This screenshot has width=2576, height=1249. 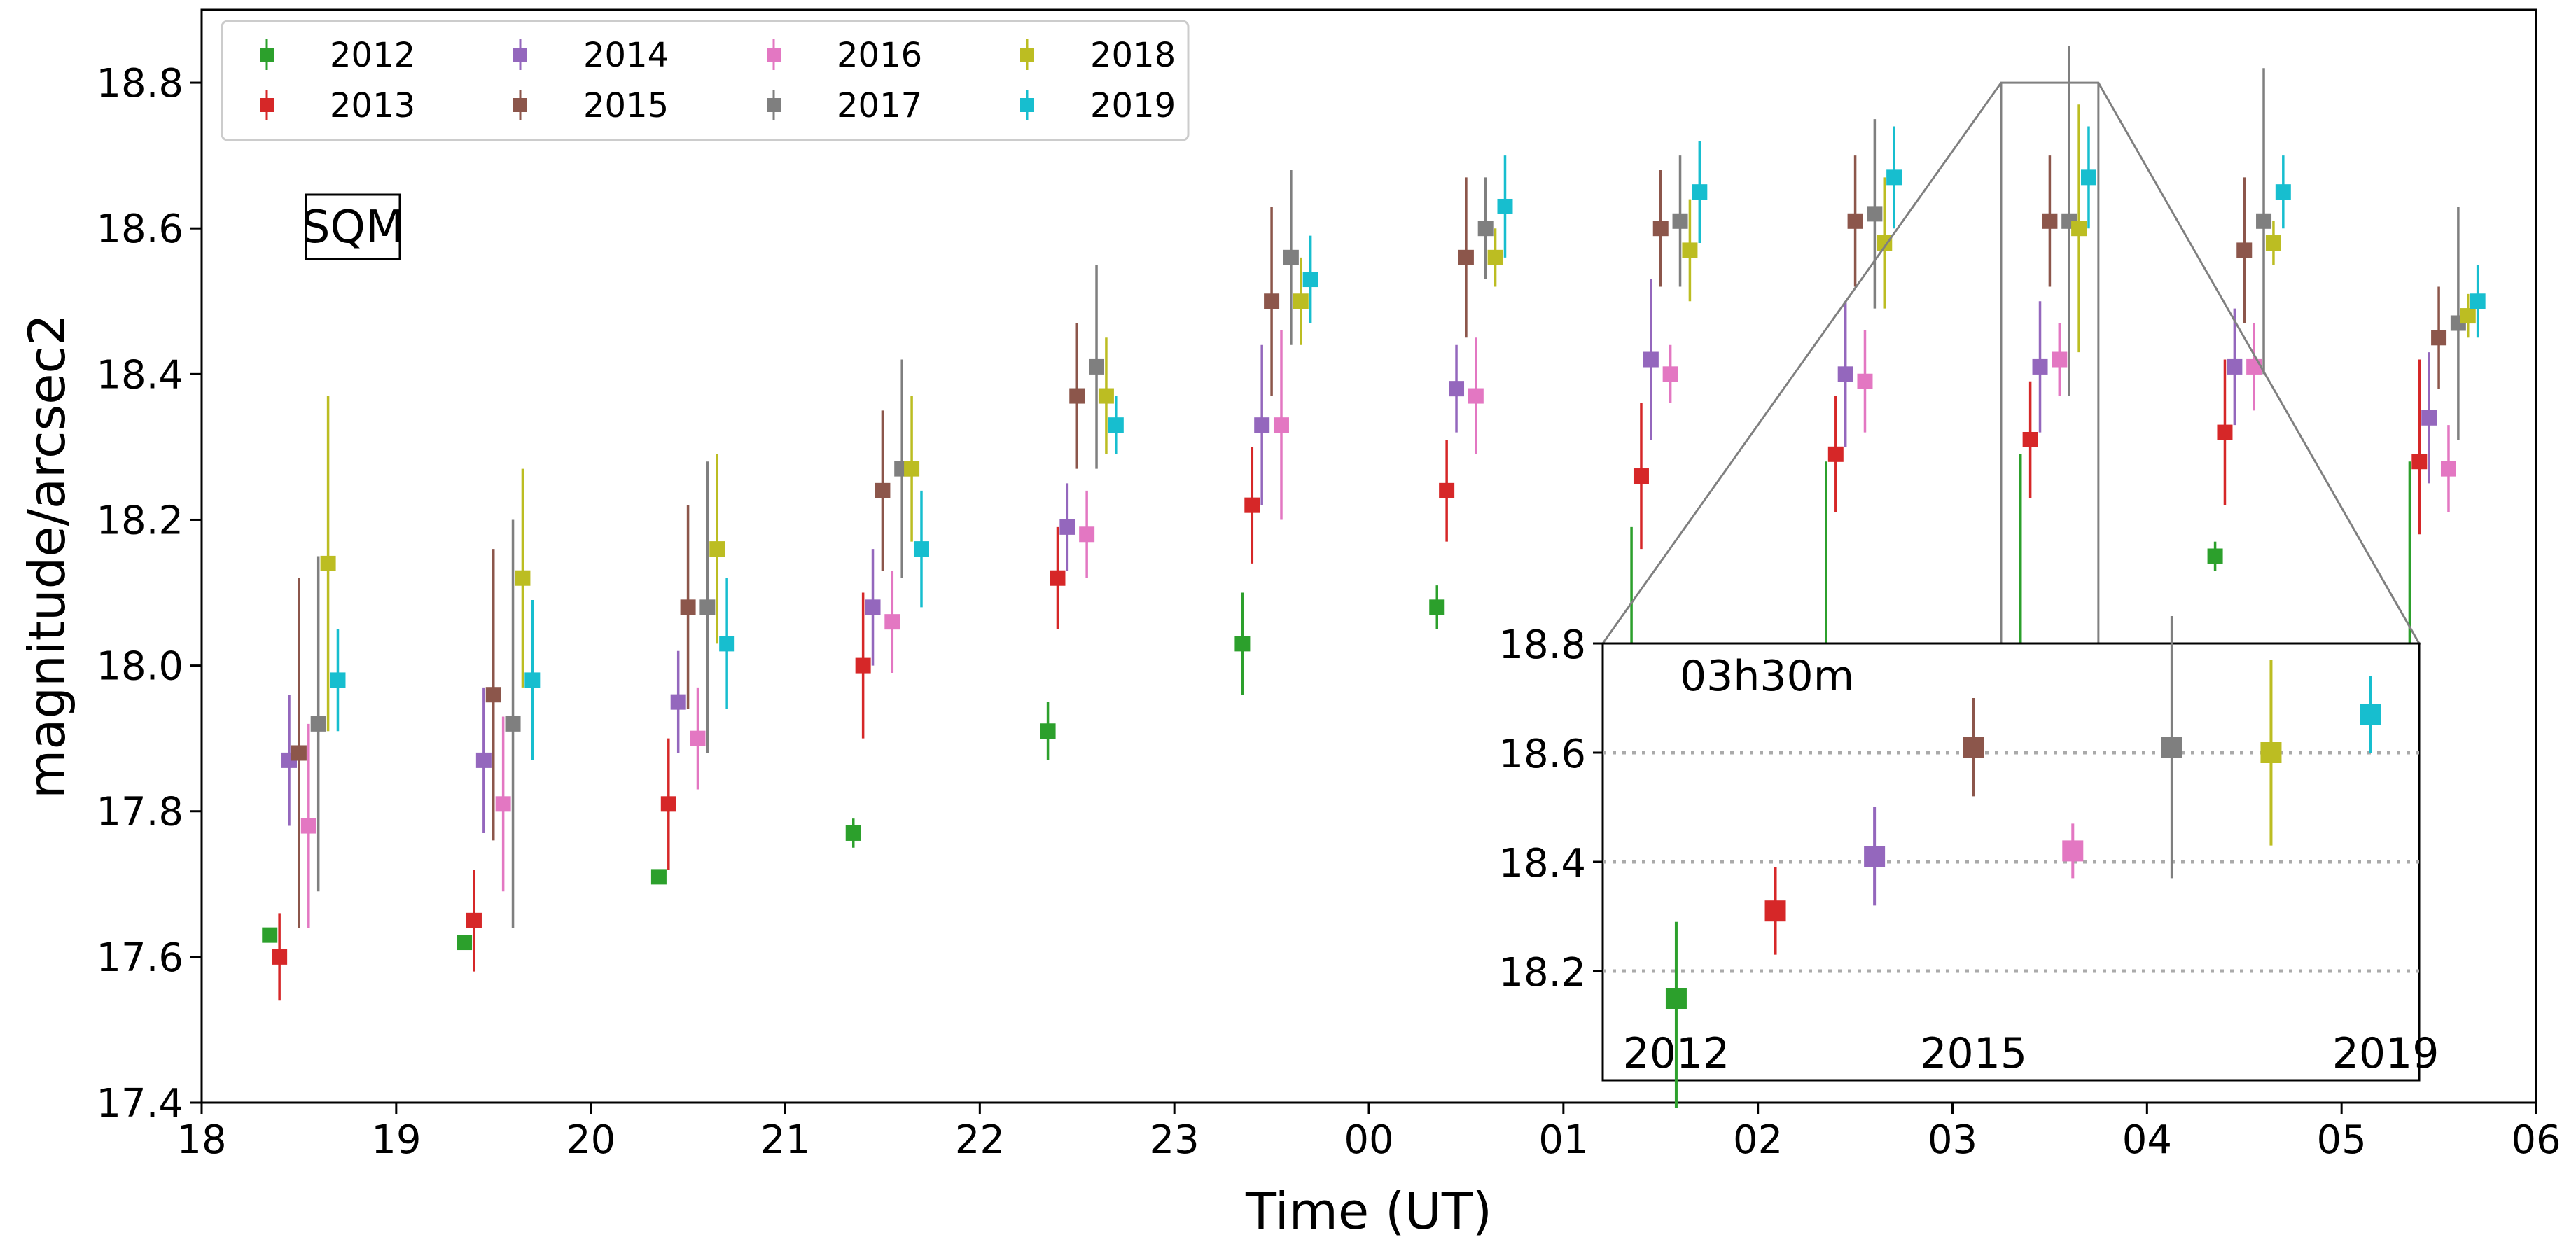 I want to click on x-tick-label: 23, so click(x=1174, y=1140).